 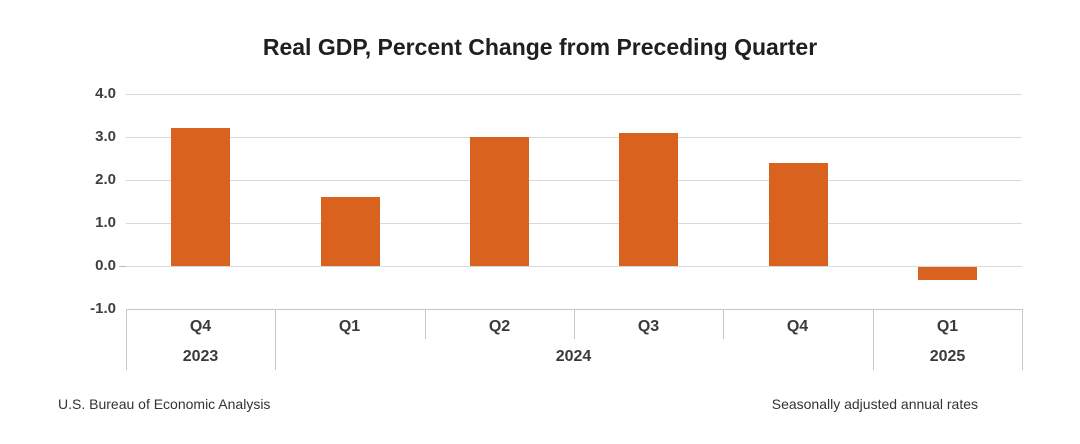 I want to click on x-axis-band-left-border, so click(x=126, y=339).